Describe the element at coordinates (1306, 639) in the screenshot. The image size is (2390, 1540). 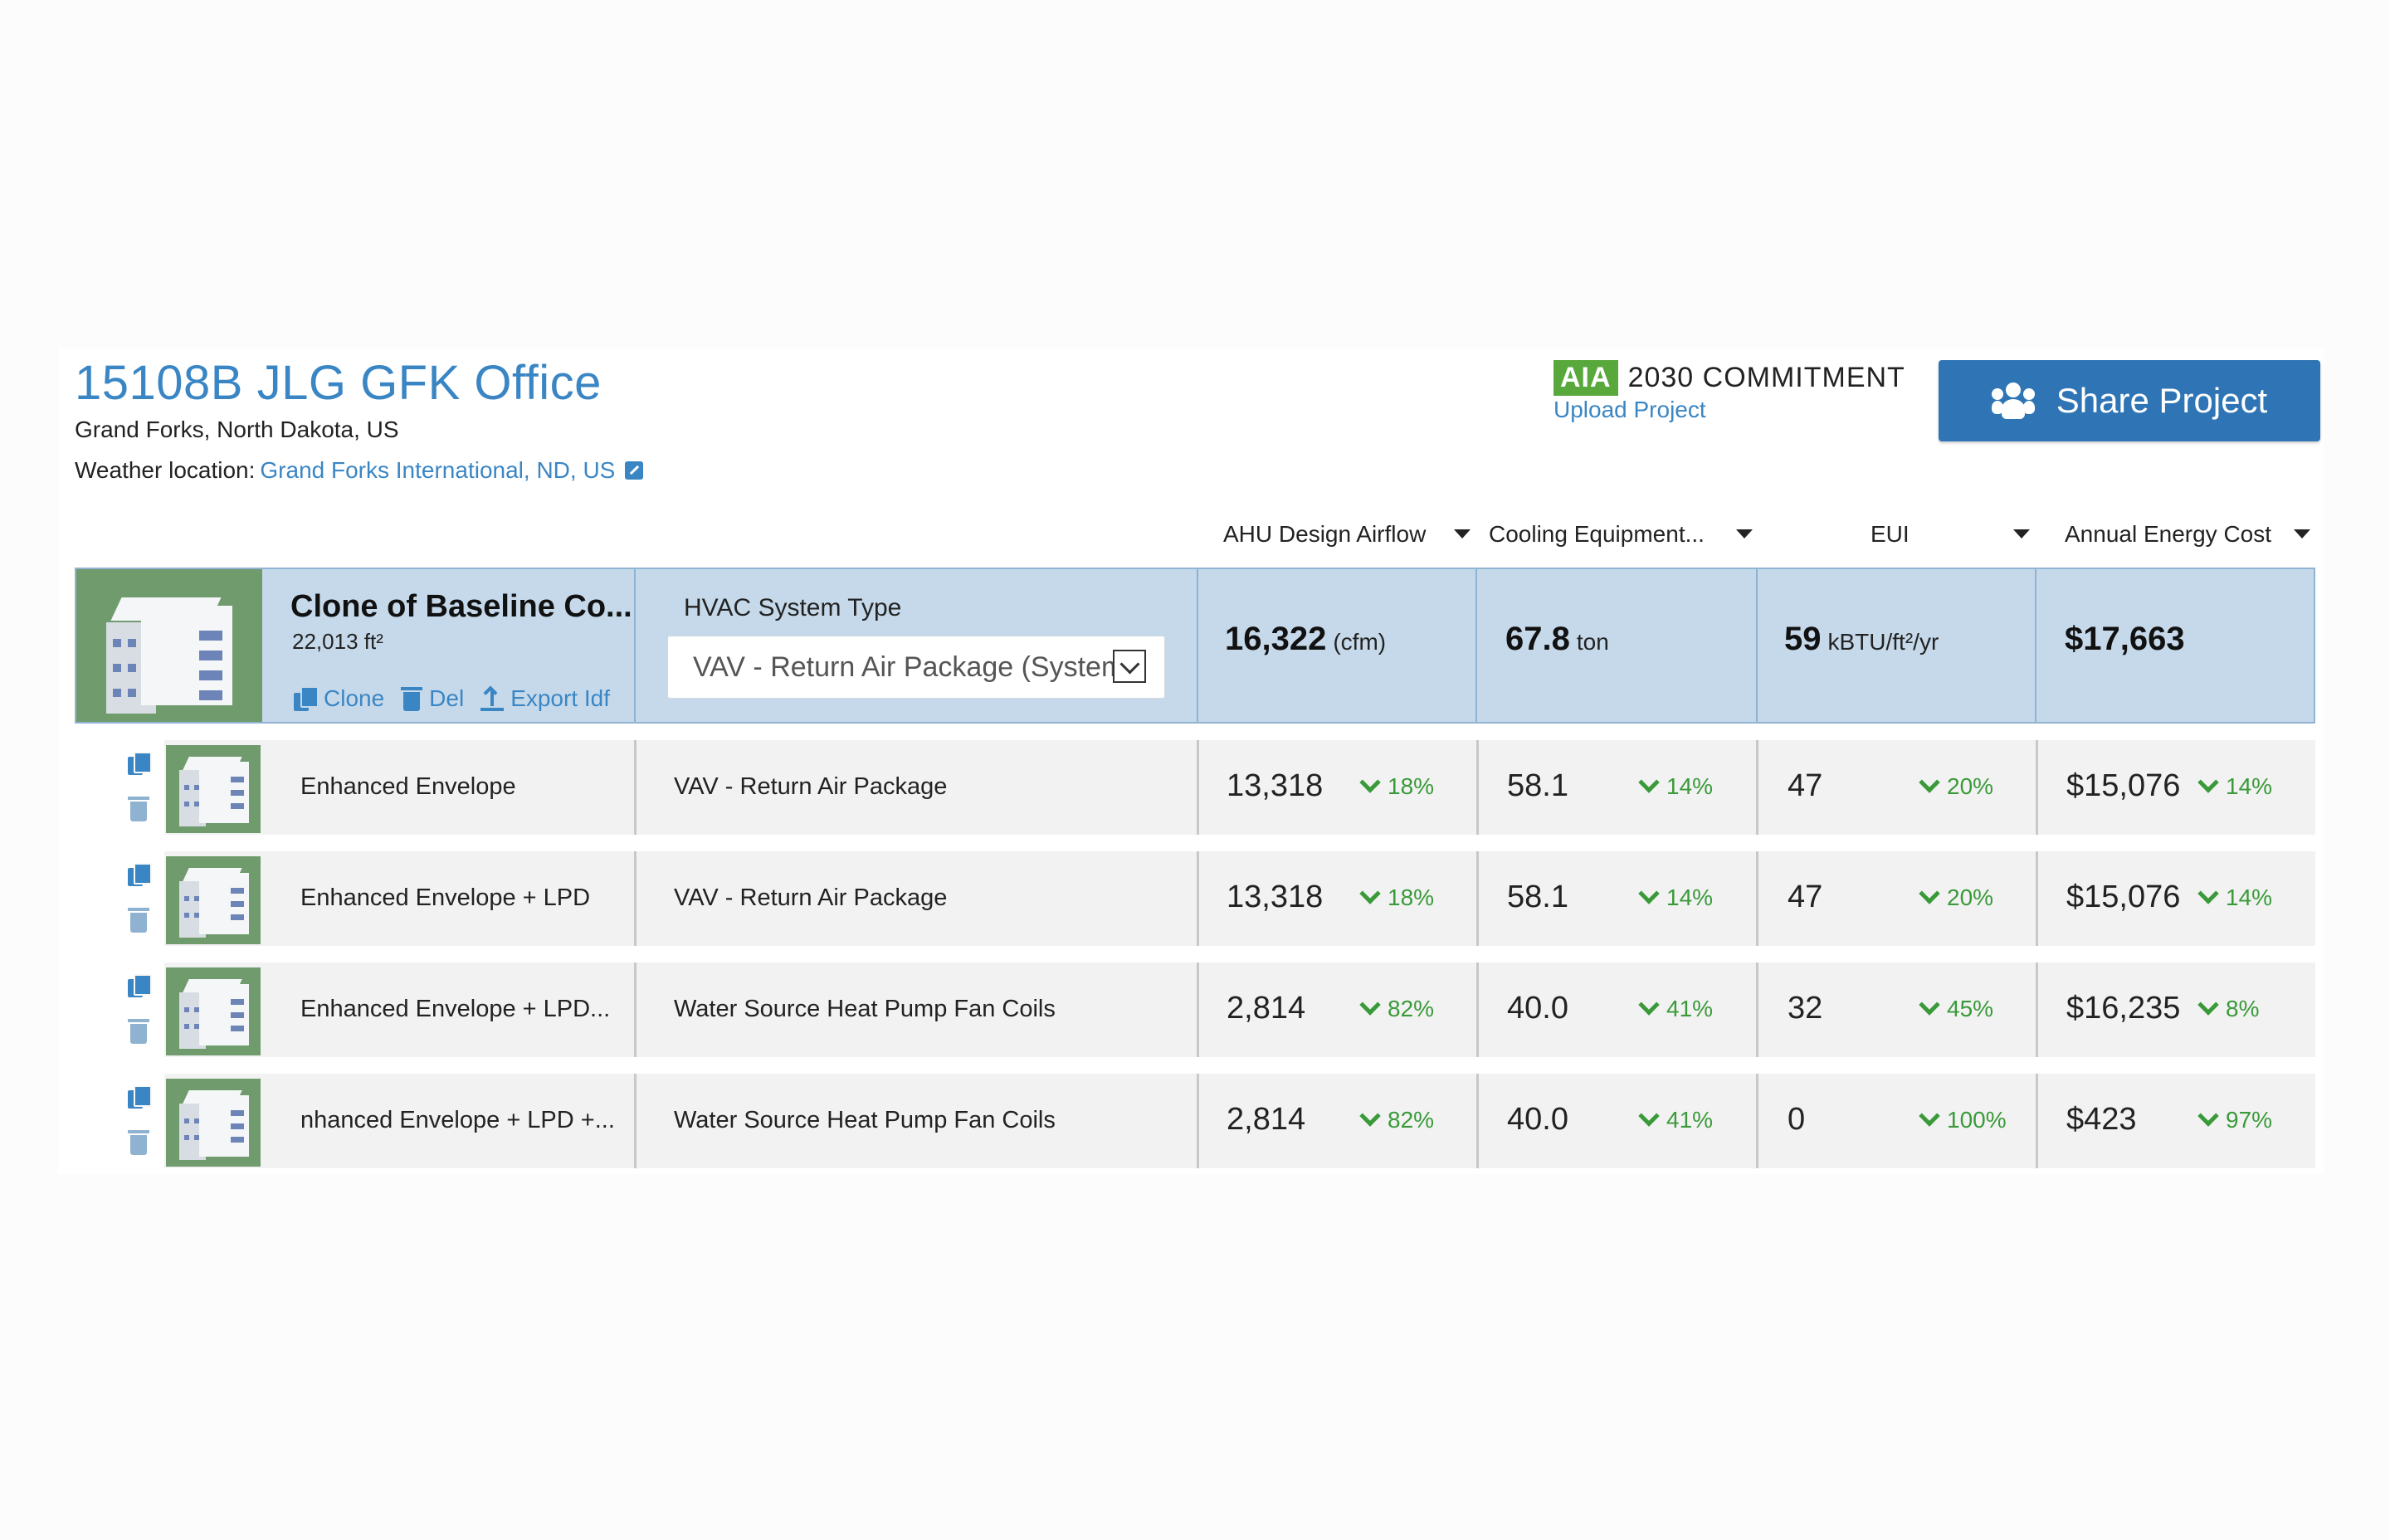
I see `baseline-airflow: 16,322 (cfm)` at that location.